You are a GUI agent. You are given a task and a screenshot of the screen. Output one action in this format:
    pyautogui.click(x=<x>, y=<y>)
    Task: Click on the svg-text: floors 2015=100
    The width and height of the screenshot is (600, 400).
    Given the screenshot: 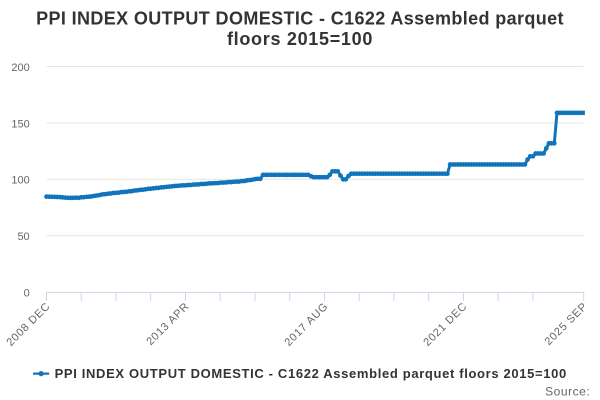 What is the action you would take?
    pyautogui.click(x=300, y=39)
    